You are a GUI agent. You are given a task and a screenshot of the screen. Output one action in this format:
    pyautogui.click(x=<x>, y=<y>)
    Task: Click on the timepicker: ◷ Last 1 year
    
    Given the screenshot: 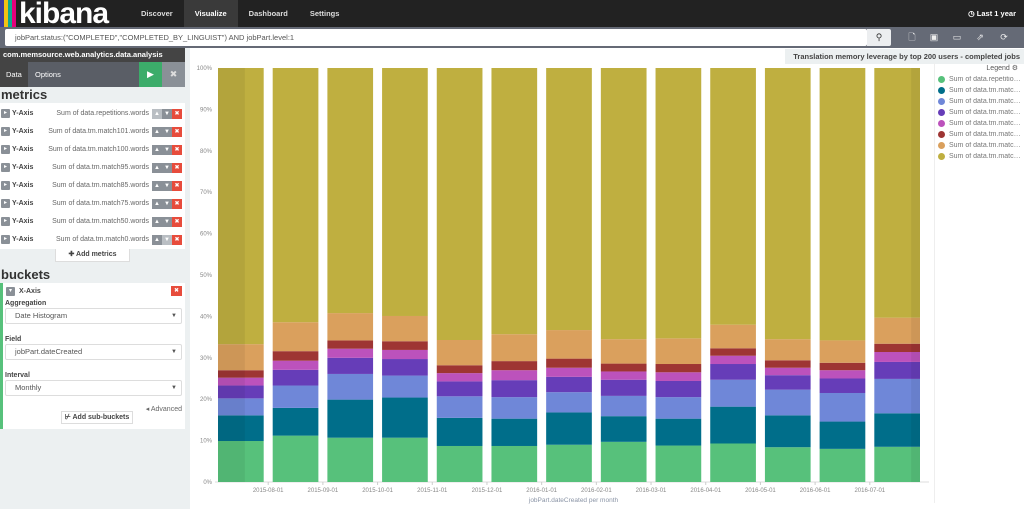 What is the action you would take?
    pyautogui.click(x=992, y=13)
    